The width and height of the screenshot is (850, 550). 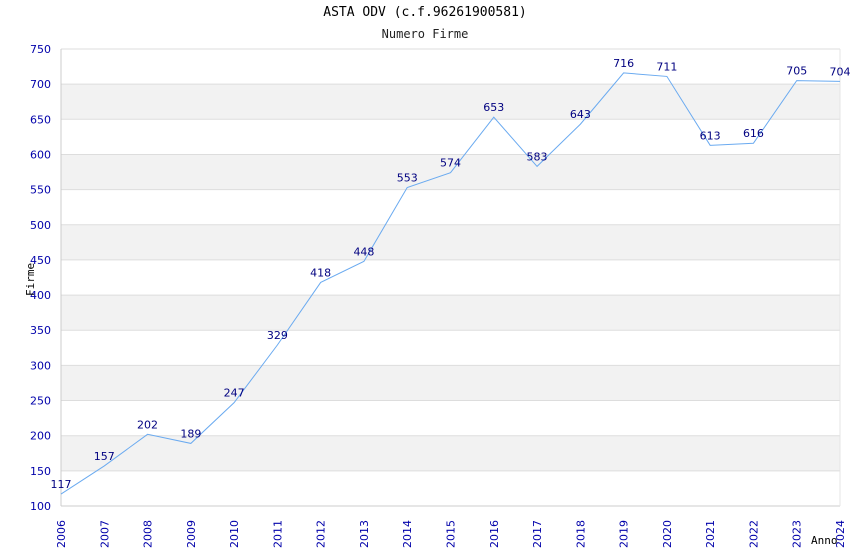 What do you see at coordinates (753, 534) in the screenshot?
I see `x-tick-label: 2022` at bounding box center [753, 534].